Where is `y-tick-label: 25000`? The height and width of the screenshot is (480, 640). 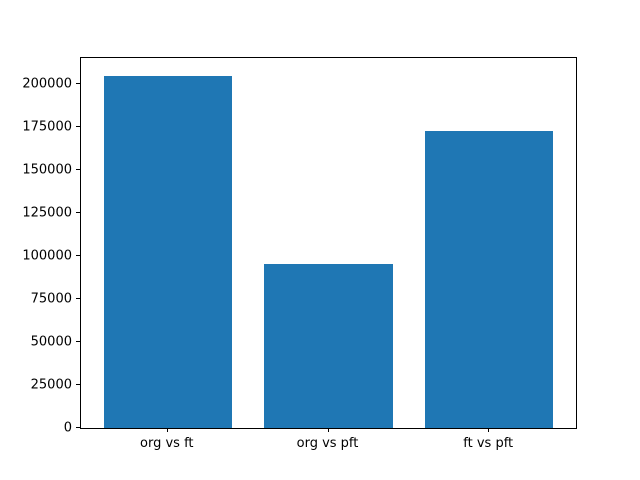
y-tick-label: 25000 is located at coordinates (51, 385).